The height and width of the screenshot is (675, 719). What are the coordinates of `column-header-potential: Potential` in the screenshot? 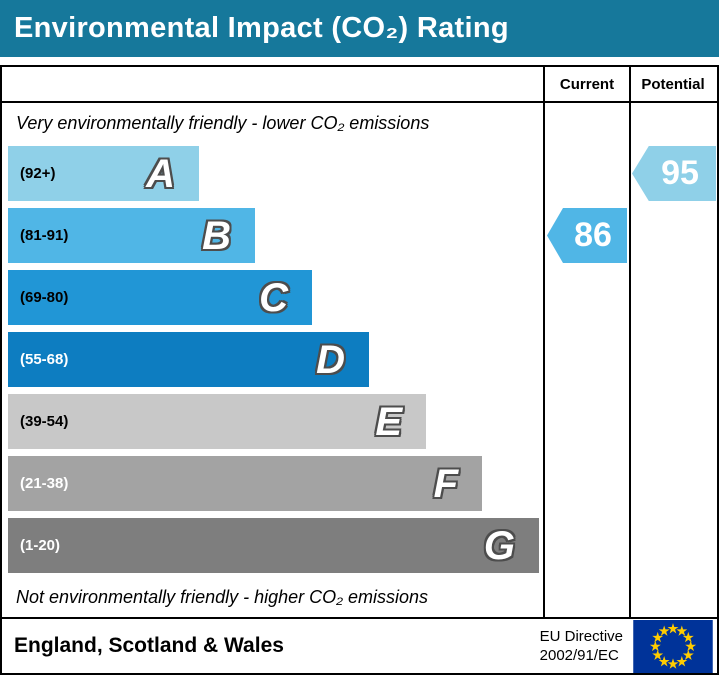 It's located at (673, 84).